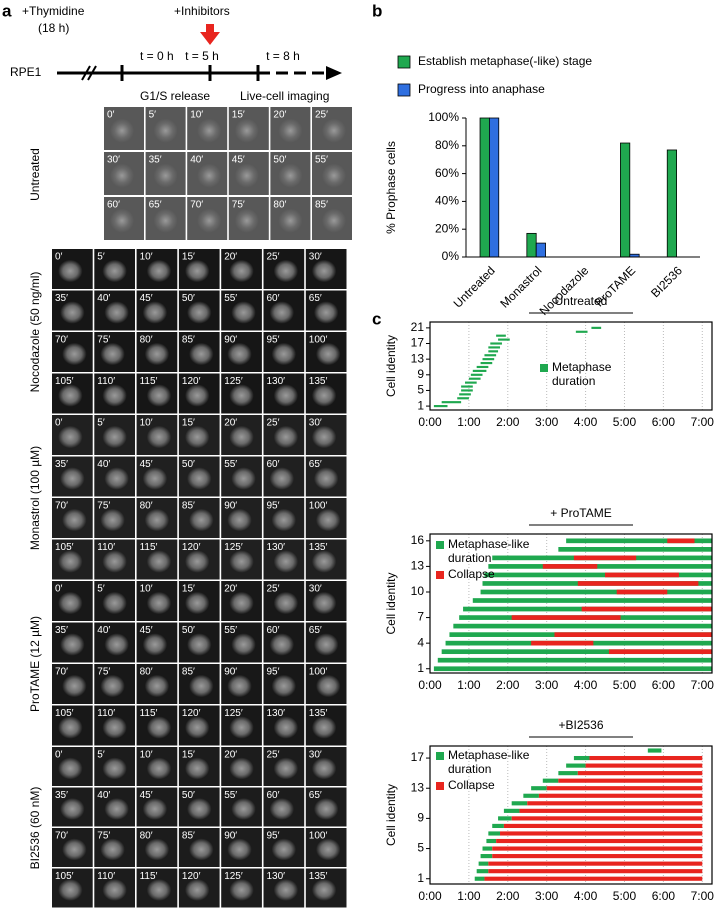 This screenshot has width=724, height=910. What do you see at coordinates (233, 381) in the screenshot?
I see `time-label: 125′` at bounding box center [233, 381].